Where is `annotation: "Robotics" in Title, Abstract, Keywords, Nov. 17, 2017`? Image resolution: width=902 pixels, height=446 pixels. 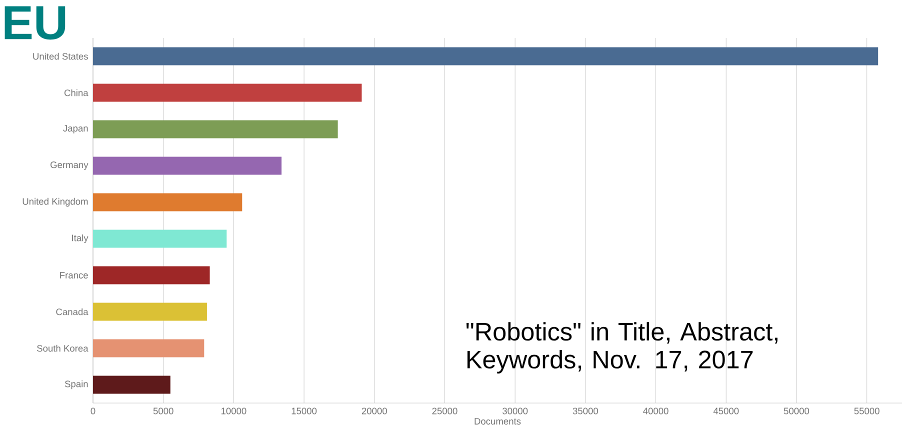 annotation: "Robotics" in Title, Abstract, Keywords, Nov. 17, 2017 is located at coordinates (622, 348).